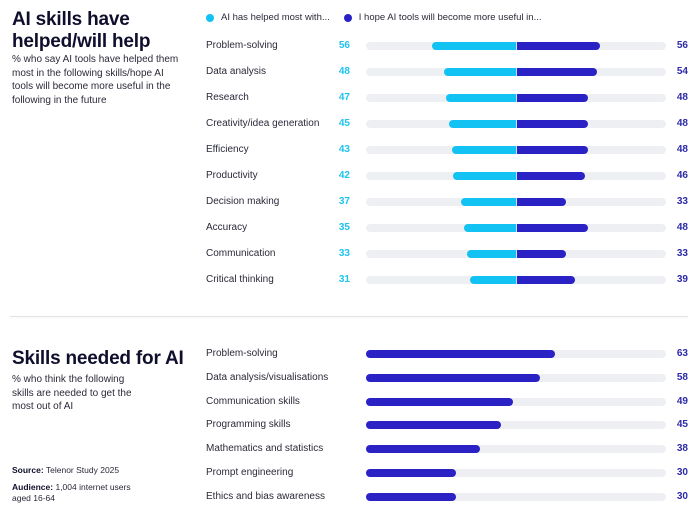 Image resolution: width=700 pixels, height=507 pixels. I want to click on chart2-row: Problem-solving 63, so click(451, 354).